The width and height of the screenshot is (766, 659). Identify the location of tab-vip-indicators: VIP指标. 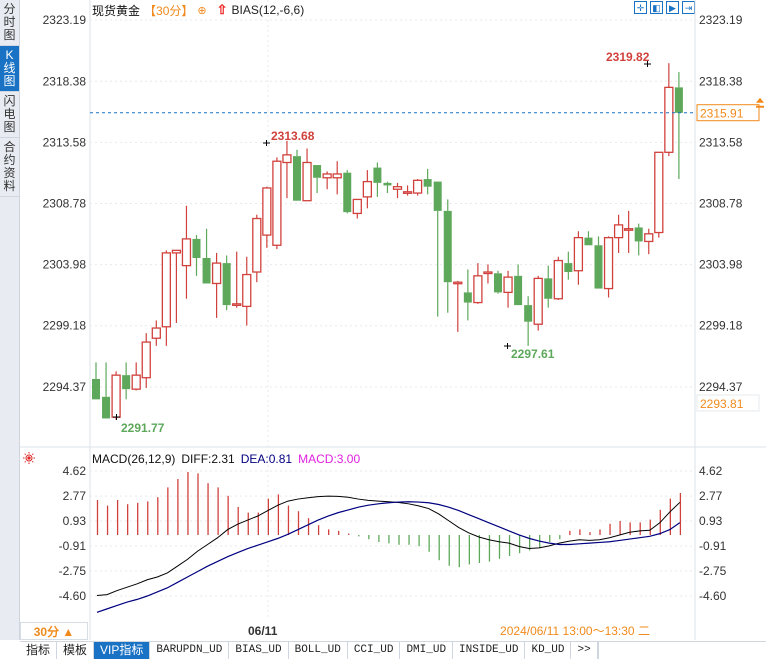
(122, 650).